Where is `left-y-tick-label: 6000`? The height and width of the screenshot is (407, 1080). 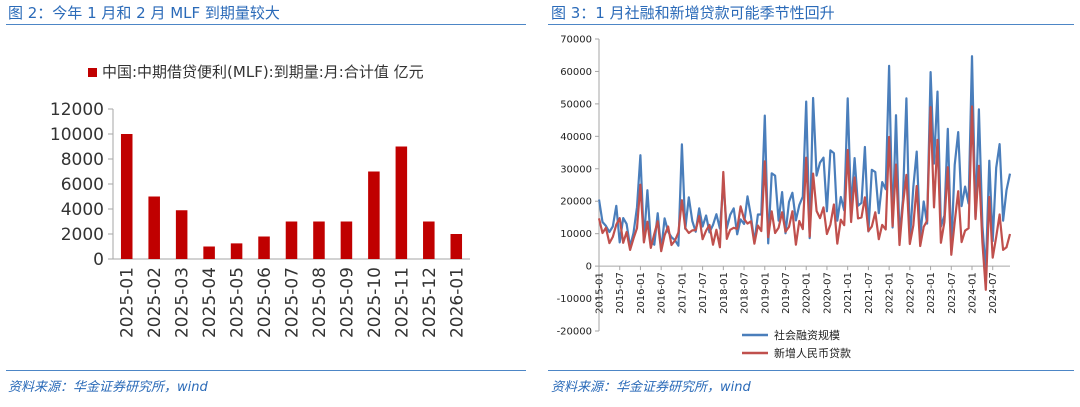 left-y-tick-label: 6000 is located at coordinates (82, 185).